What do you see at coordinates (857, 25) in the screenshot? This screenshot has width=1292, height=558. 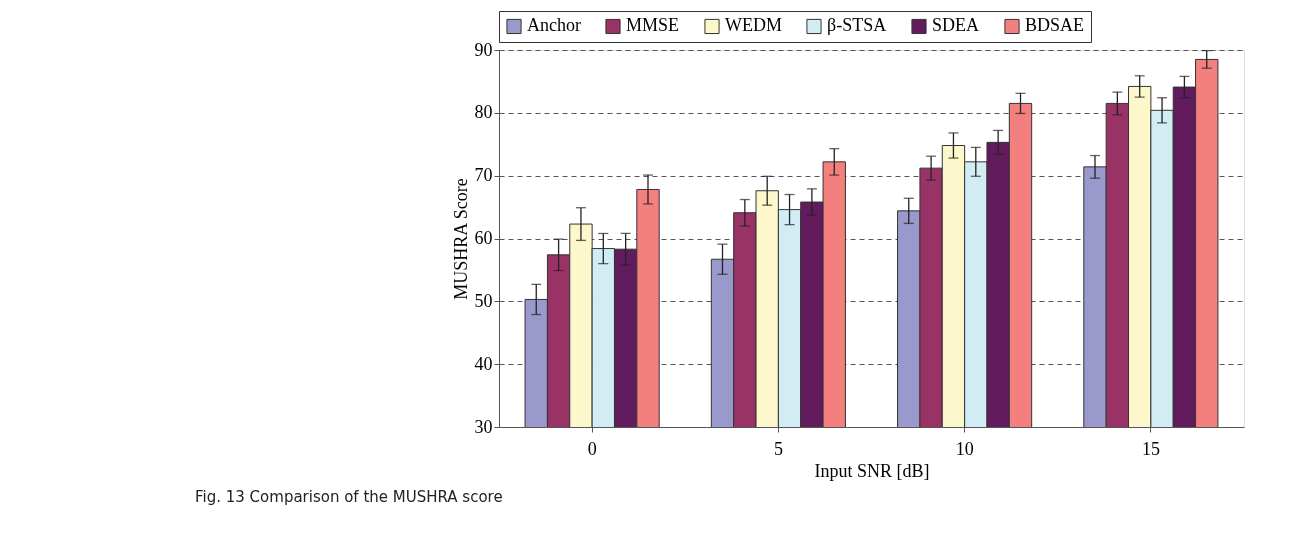 I see `legend-label: β-STSA` at bounding box center [857, 25].